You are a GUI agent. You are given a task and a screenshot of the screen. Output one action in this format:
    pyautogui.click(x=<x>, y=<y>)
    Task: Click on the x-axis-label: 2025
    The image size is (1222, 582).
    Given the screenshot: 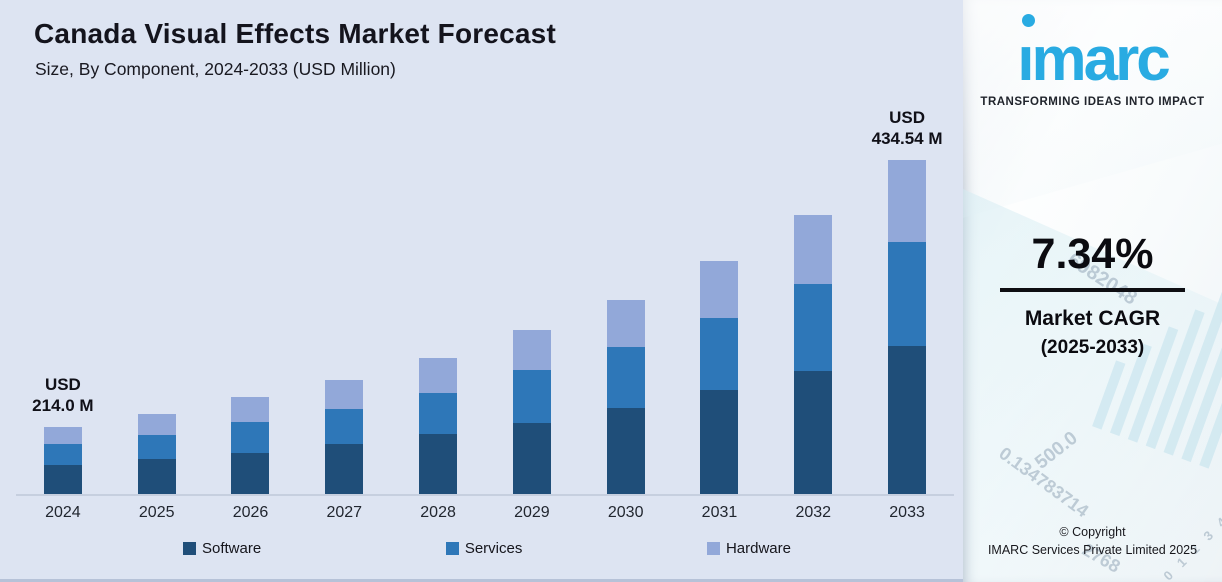 What is the action you would take?
    pyautogui.click(x=156, y=512)
    